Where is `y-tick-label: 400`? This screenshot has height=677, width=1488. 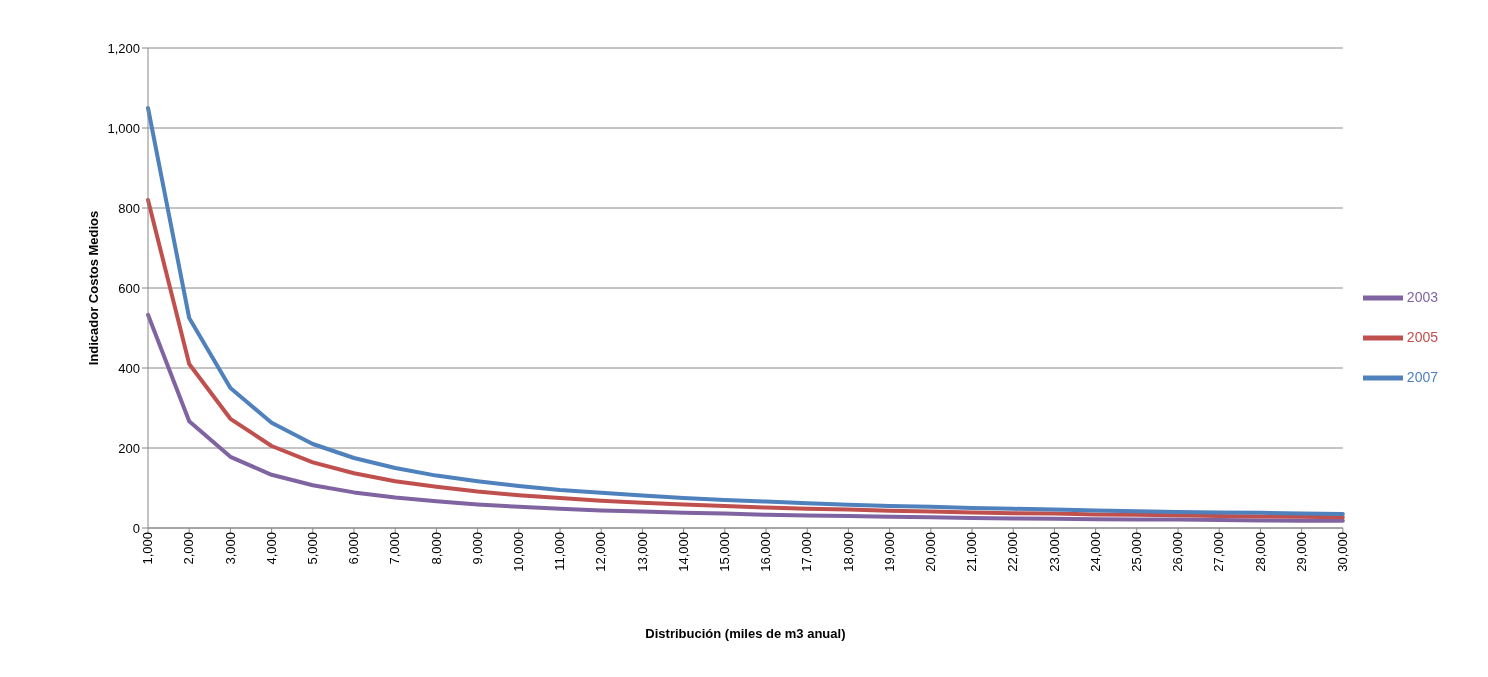 y-tick-label: 400 is located at coordinates (129, 368).